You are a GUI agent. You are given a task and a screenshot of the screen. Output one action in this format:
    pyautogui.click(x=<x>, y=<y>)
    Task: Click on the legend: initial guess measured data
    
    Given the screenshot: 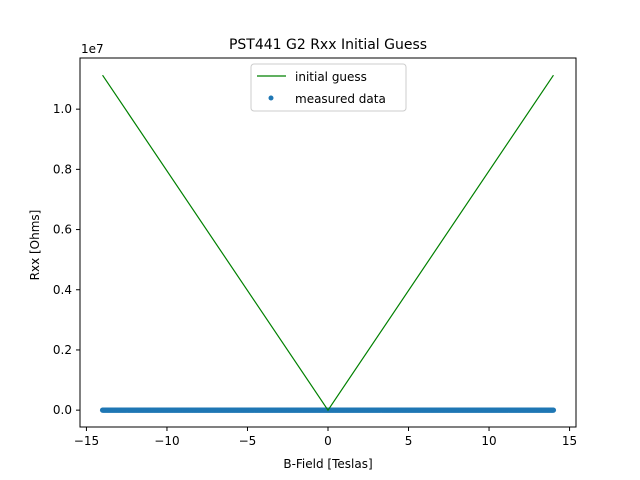 What is the action you would take?
    pyautogui.click(x=328, y=87)
    